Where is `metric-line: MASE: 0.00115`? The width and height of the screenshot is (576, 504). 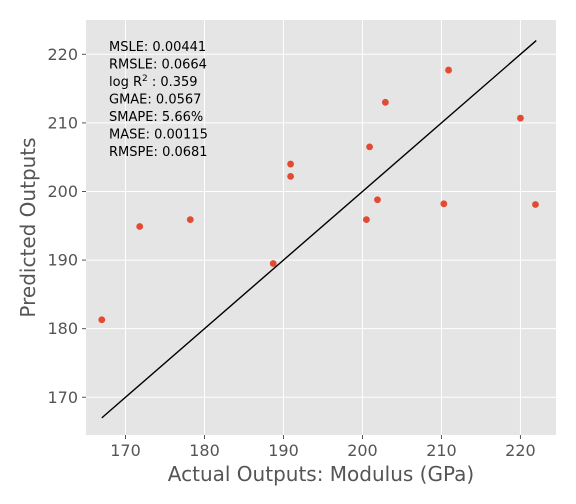
metric-line: MASE: 0.00115 is located at coordinates (158, 135).